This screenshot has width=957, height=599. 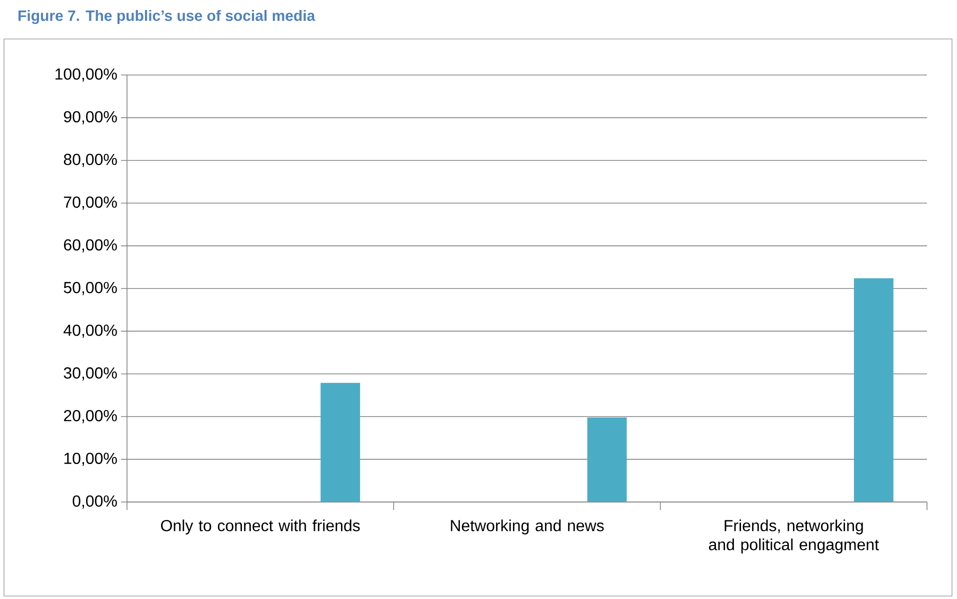 I want to click on y-tick-label: 80,00%, so click(x=90, y=160).